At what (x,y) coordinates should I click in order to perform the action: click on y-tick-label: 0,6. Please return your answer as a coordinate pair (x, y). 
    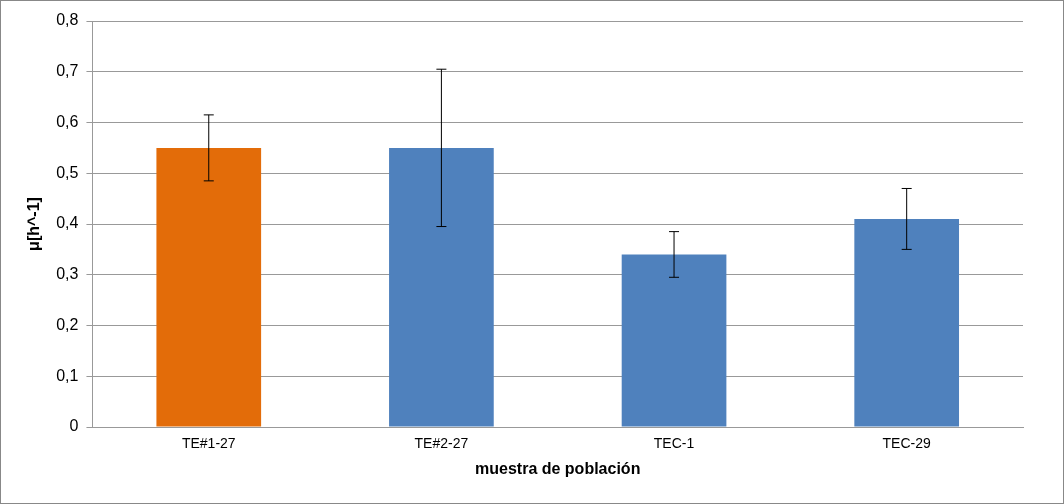
    Looking at the image, I should click on (67, 121).